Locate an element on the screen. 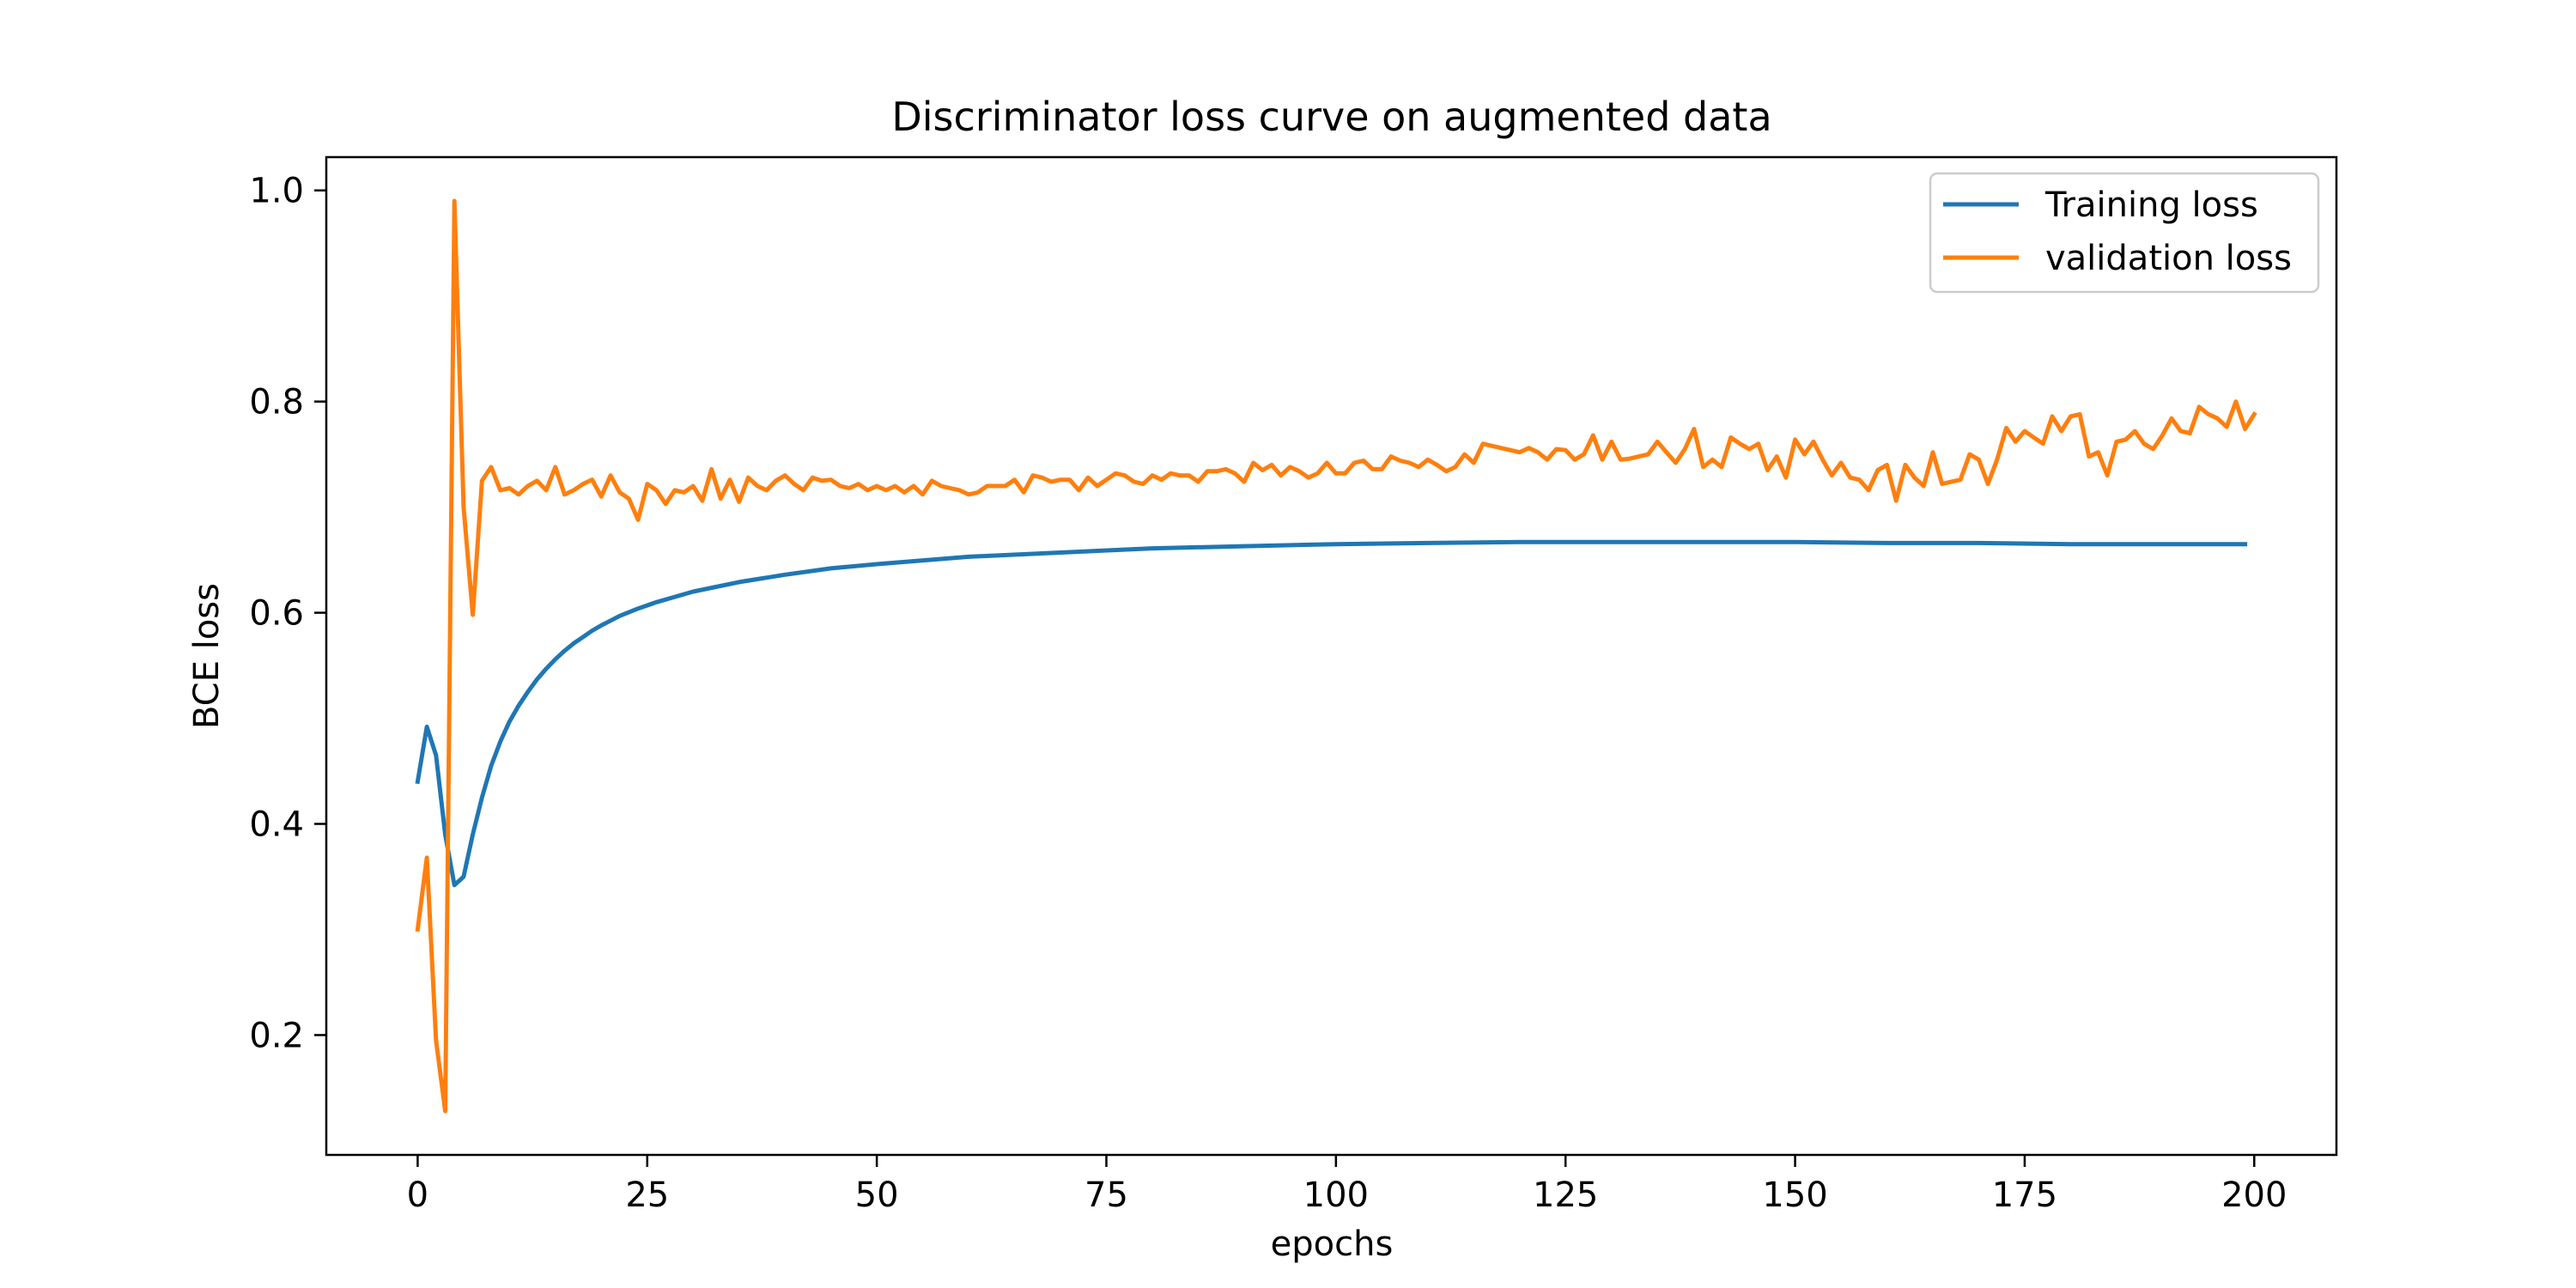  x-tick-label: 200 is located at coordinates (2254, 1195).